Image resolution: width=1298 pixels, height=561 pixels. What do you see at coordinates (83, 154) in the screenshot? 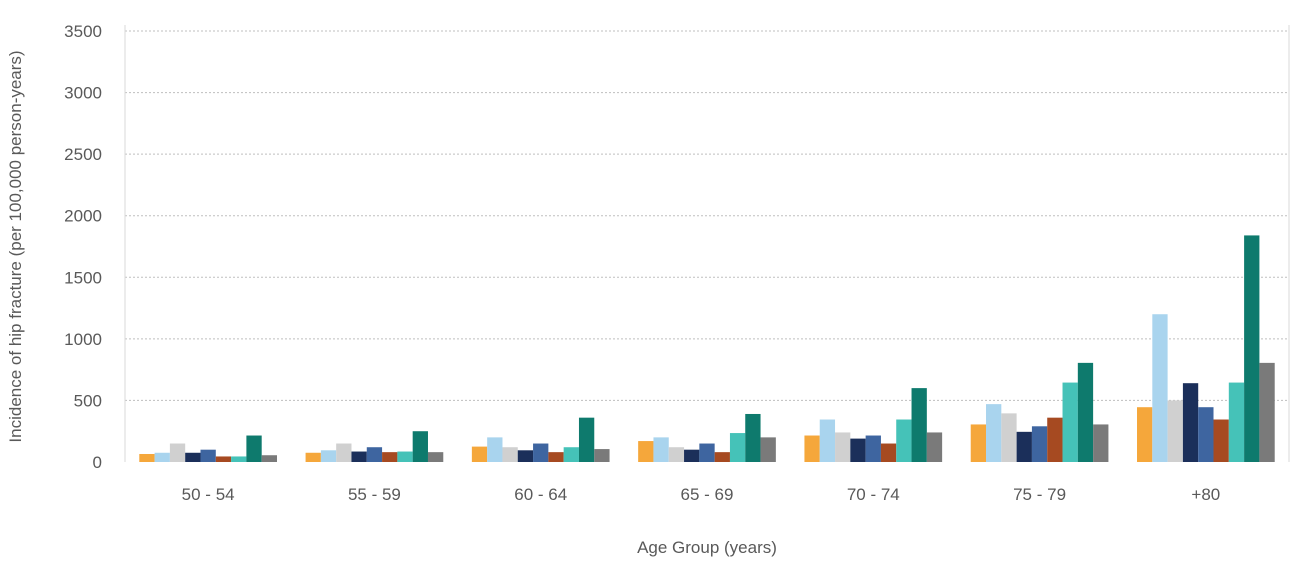
I see `y-tick-label: 2500` at bounding box center [83, 154].